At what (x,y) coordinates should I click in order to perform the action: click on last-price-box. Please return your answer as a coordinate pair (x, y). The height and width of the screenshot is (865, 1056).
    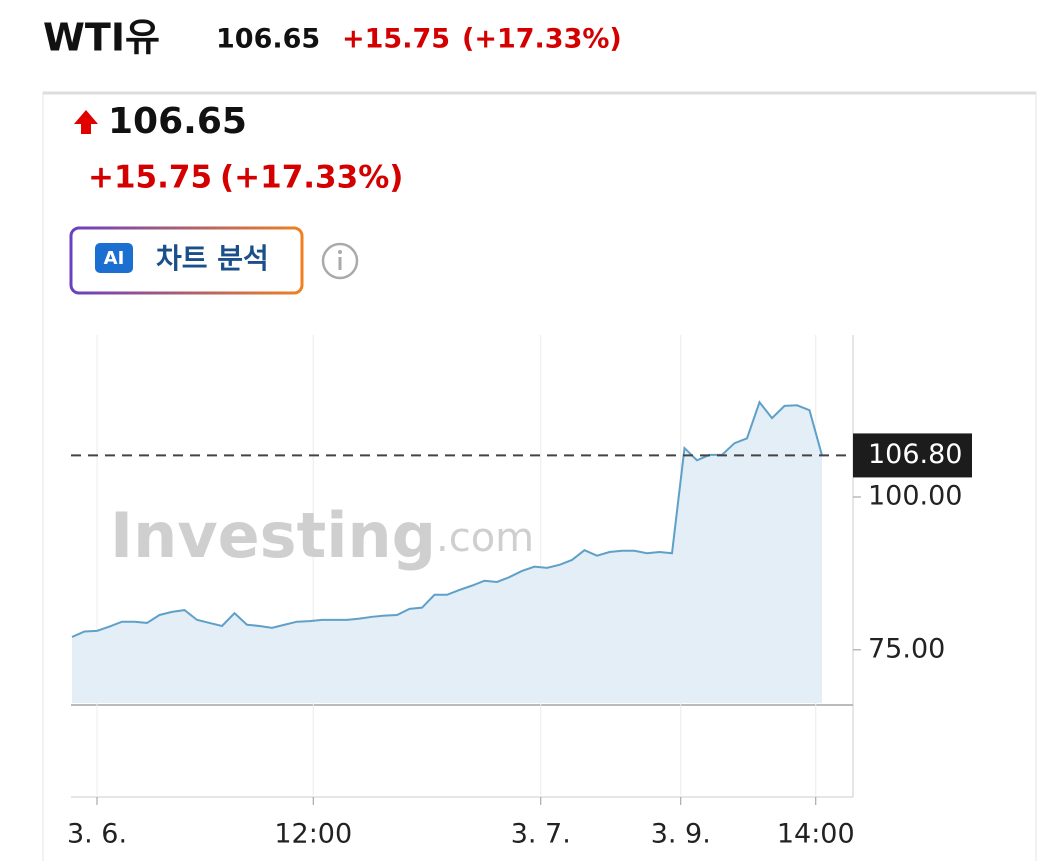
    Looking at the image, I should click on (912, 455).